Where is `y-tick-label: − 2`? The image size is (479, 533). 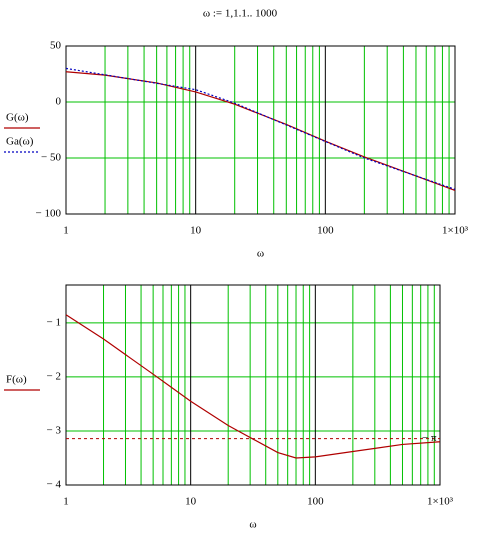 y-tick-label: − 2 is located at coordinates (54, 376).